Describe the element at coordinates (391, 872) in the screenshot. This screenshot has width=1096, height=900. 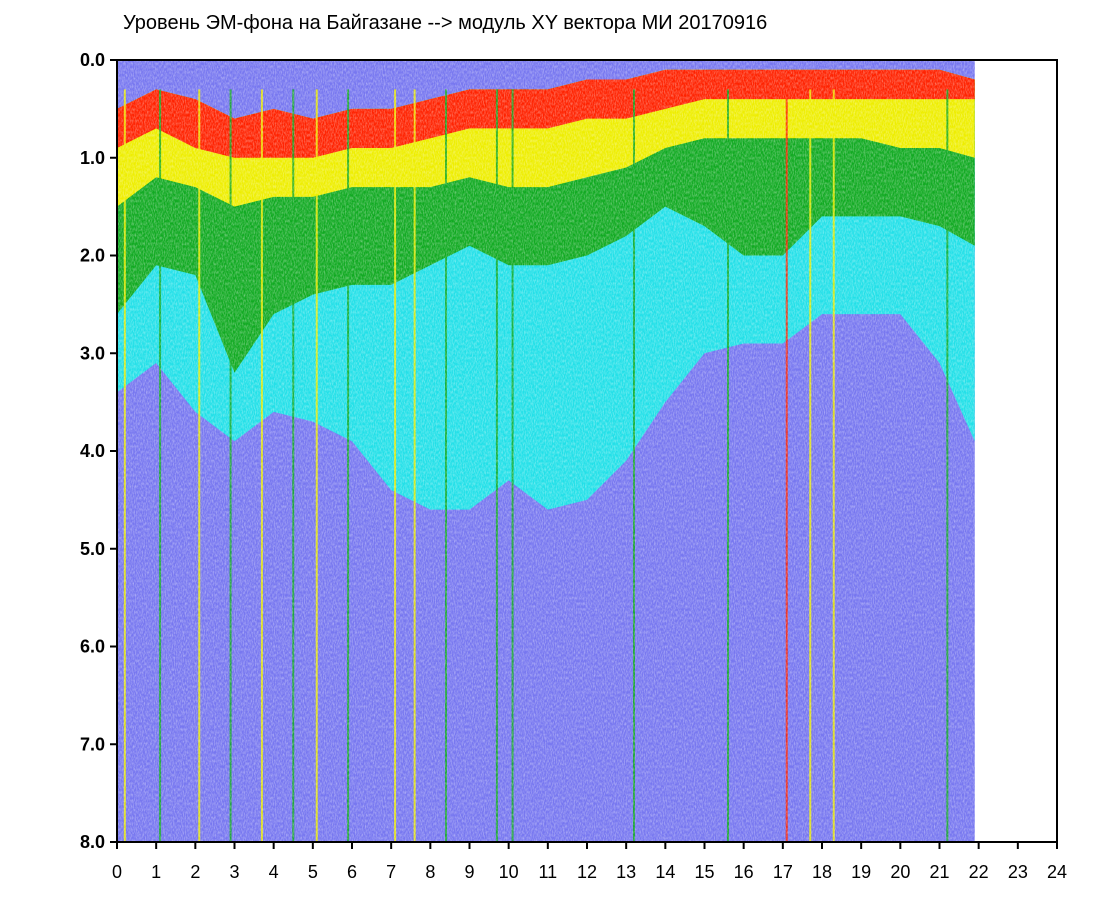
I see `x-tick-label: 7` at that location.